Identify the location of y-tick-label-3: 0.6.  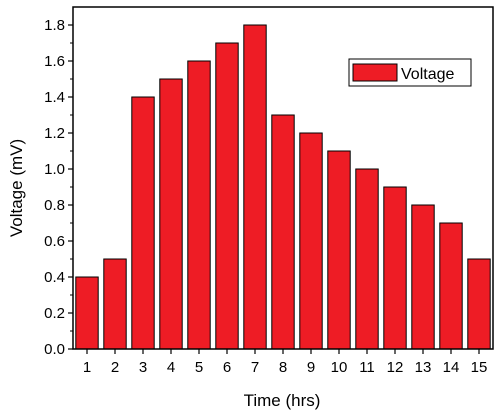
(54, 241).